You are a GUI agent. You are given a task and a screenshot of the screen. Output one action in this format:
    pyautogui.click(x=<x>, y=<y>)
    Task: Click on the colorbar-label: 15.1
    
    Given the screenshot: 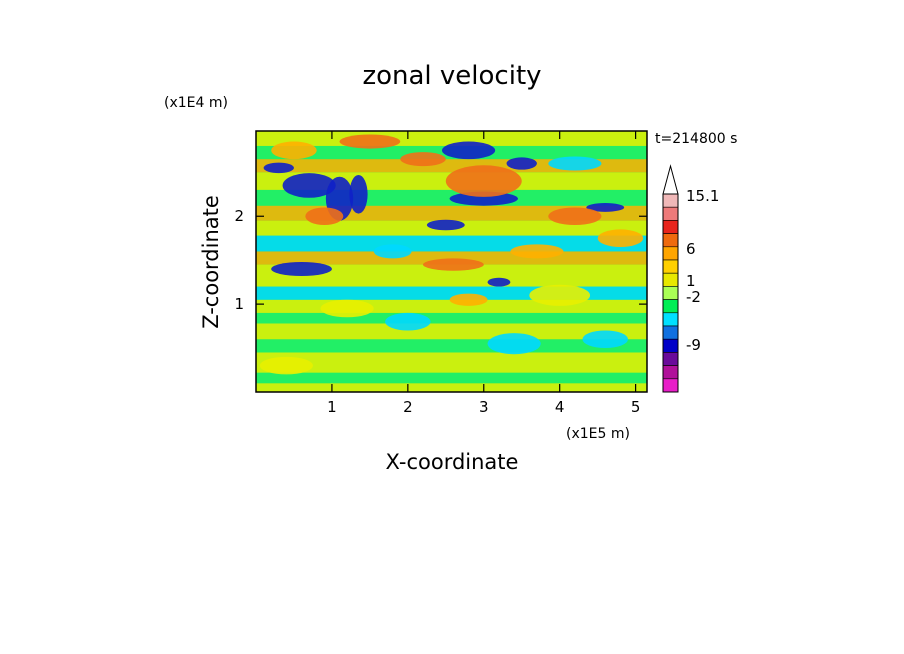 What is the action you would take?
    pyautogui.click(x=702, y=196)
    